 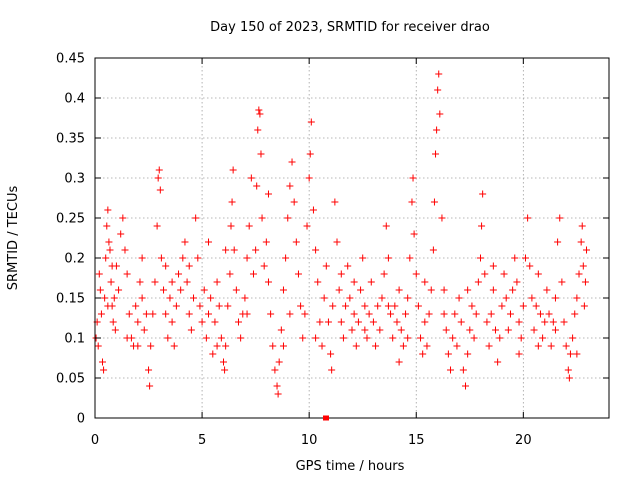 I want to click on y-tick-label: 0.1, so click(x=74, y=339).